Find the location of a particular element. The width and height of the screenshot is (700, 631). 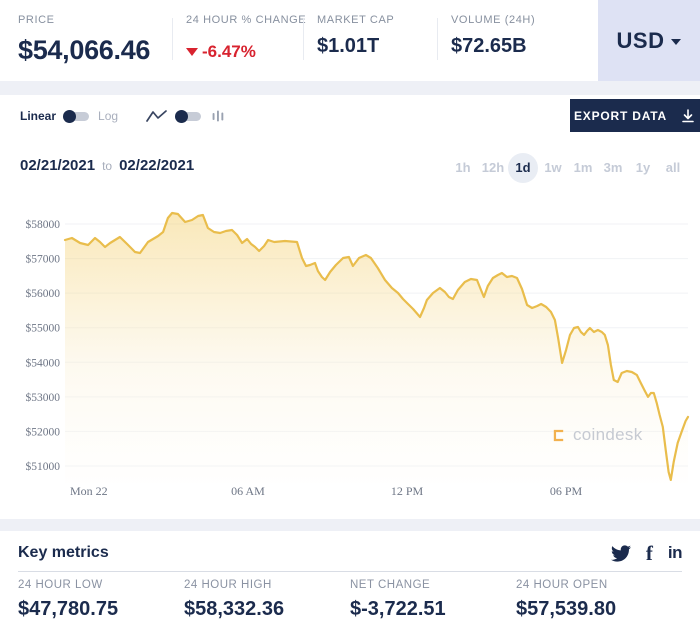

metric-label: 24 HOUR OPEN is located at coordinates (562, 585).